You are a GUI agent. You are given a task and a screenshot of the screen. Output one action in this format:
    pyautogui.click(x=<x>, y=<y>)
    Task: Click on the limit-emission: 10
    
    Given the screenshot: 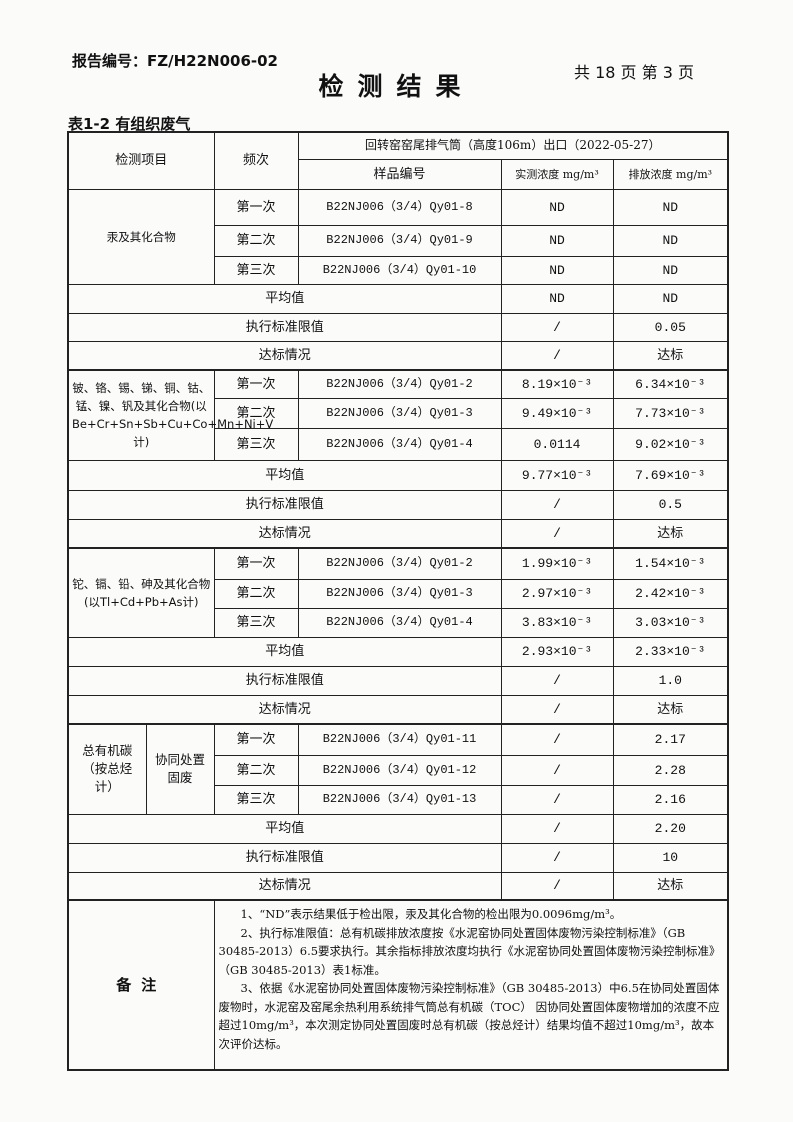 What is the action you would take?
    pyautogui.click(x=670, y=857)
    